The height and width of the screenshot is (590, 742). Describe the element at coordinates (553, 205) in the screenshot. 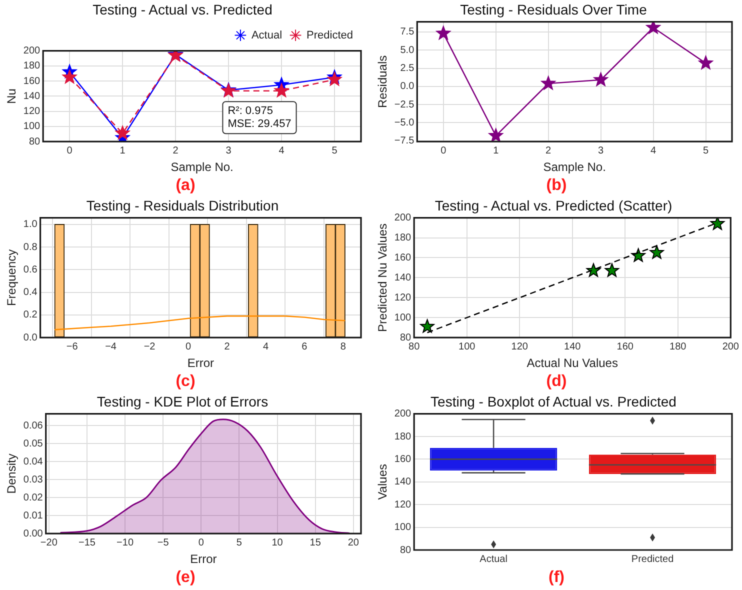

I see `chart-title: Testing - Actual vs. Predicted (Scatter)` at that location.